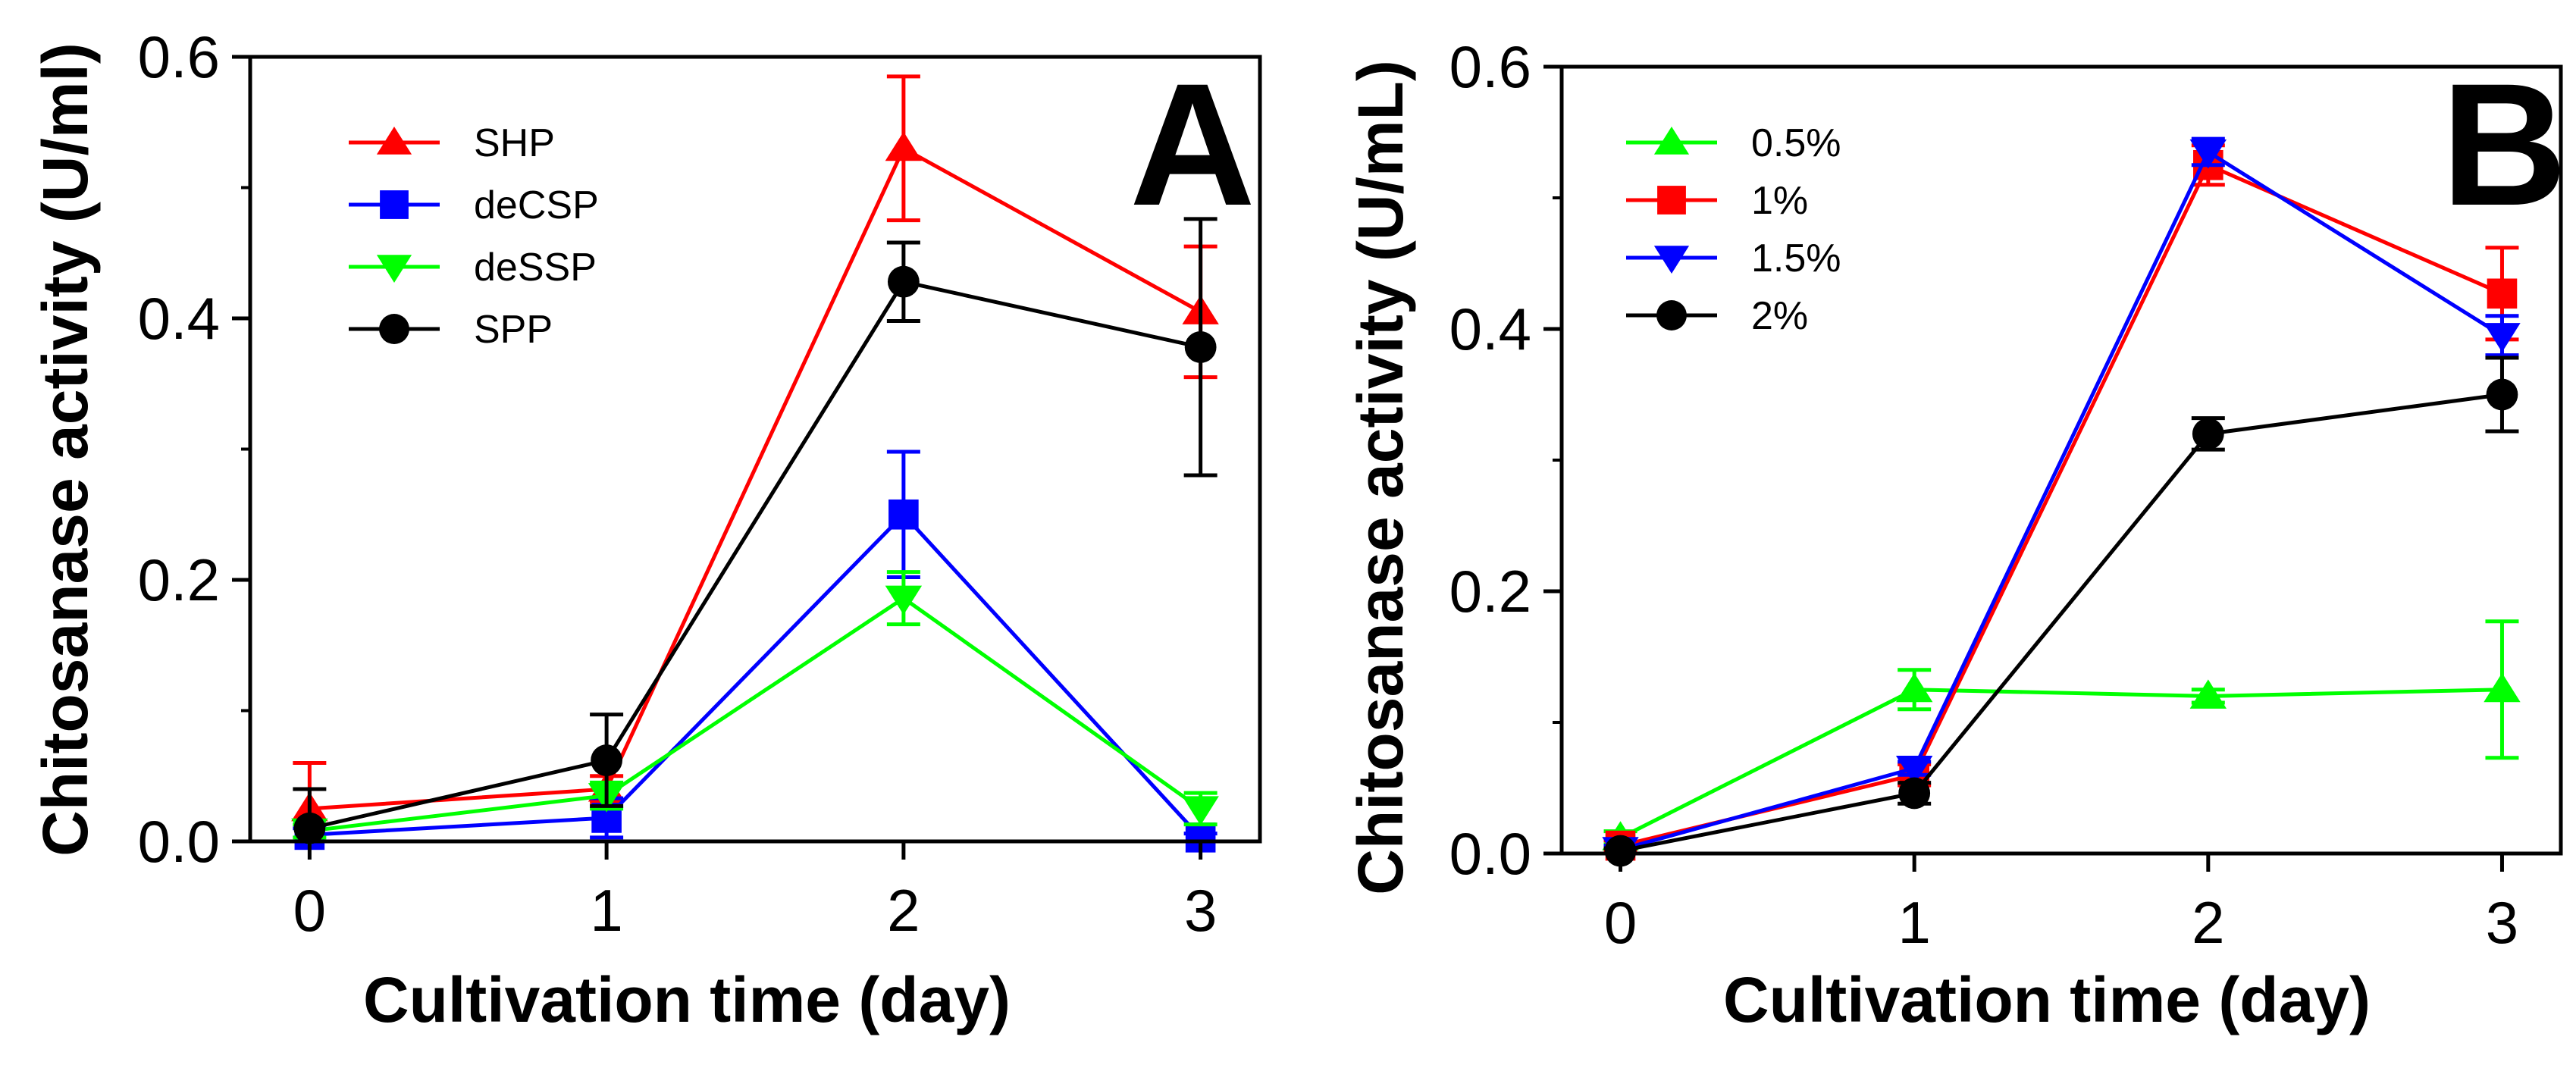 The width and height of the screenshot is (2576, 1065). Describe the element at coordinates (452, 143) in the screenshot. I see `legend-entry: SHP` at that location.